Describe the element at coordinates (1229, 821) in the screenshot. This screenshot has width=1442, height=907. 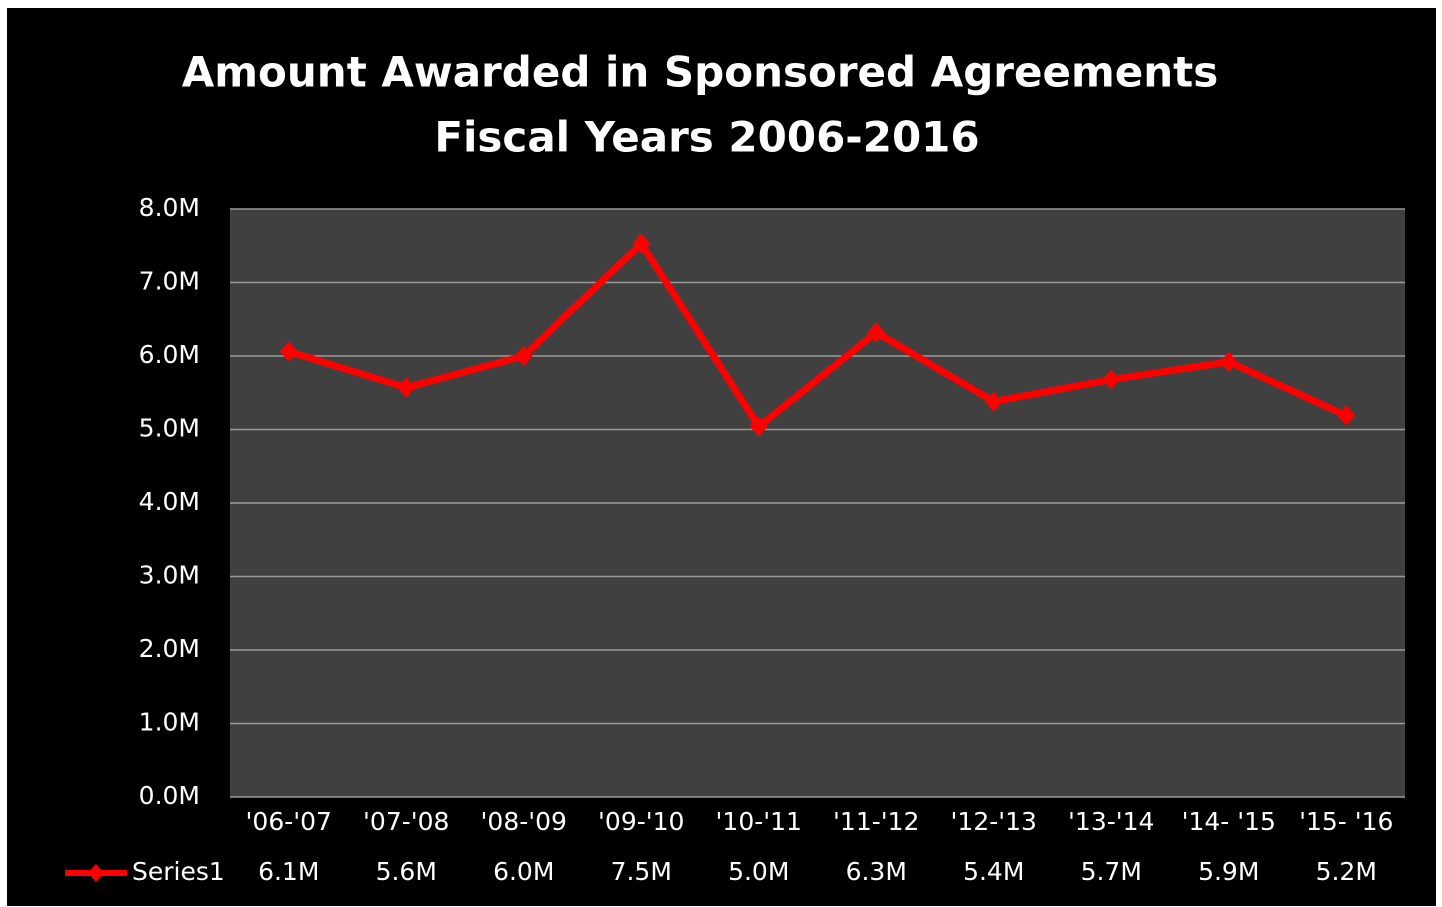
I see `x-tick-label: '14- '15` at that location.